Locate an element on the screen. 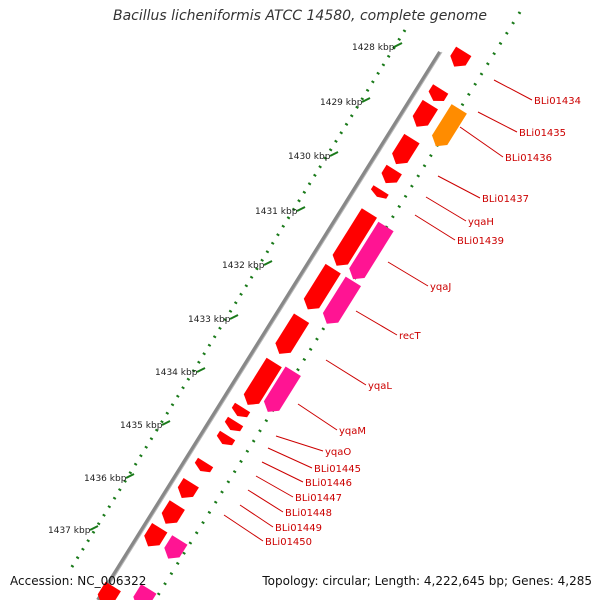 This screenshot has width=600, height=600. kbp-label: 1429 kbp is located at coordinates (341, 103).